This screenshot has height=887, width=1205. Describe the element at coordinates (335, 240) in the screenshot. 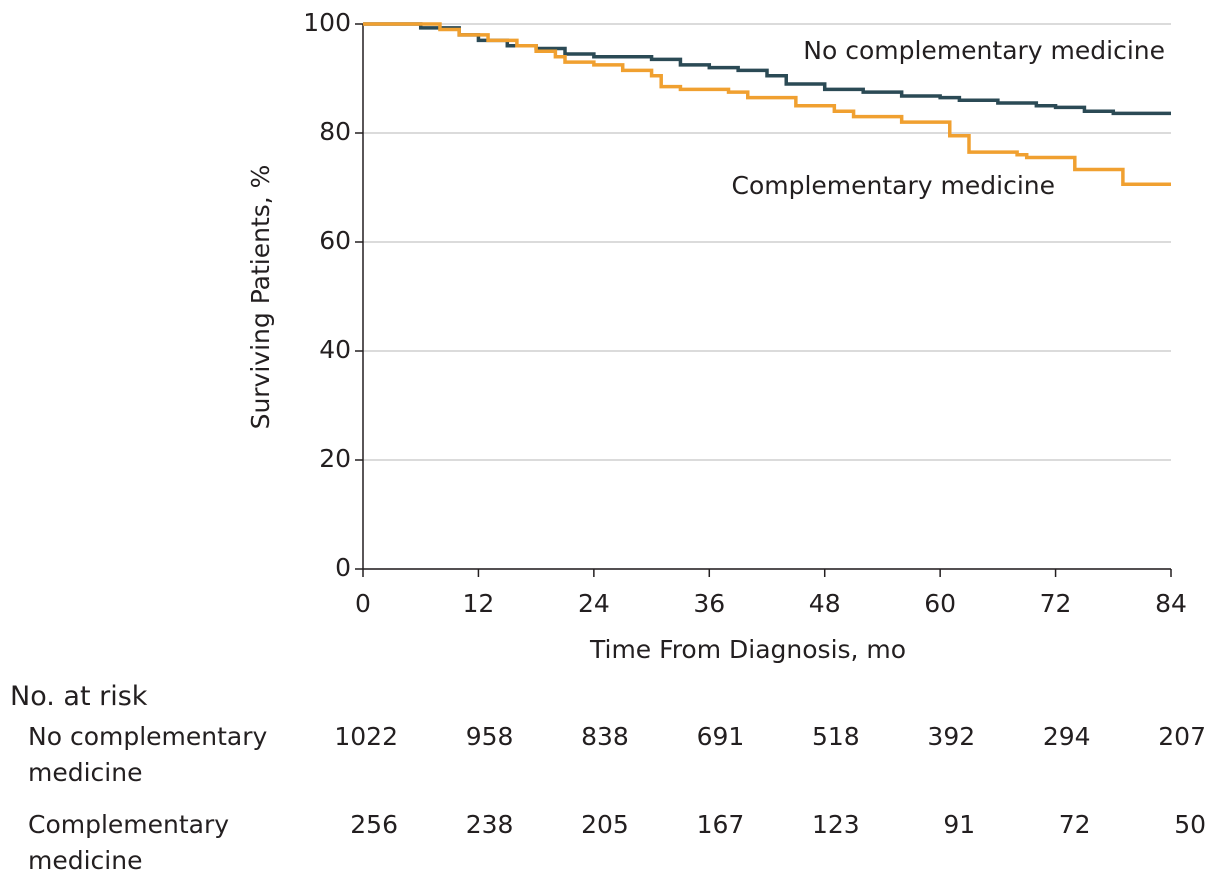

I see `y-tick-label: 60` at that location.